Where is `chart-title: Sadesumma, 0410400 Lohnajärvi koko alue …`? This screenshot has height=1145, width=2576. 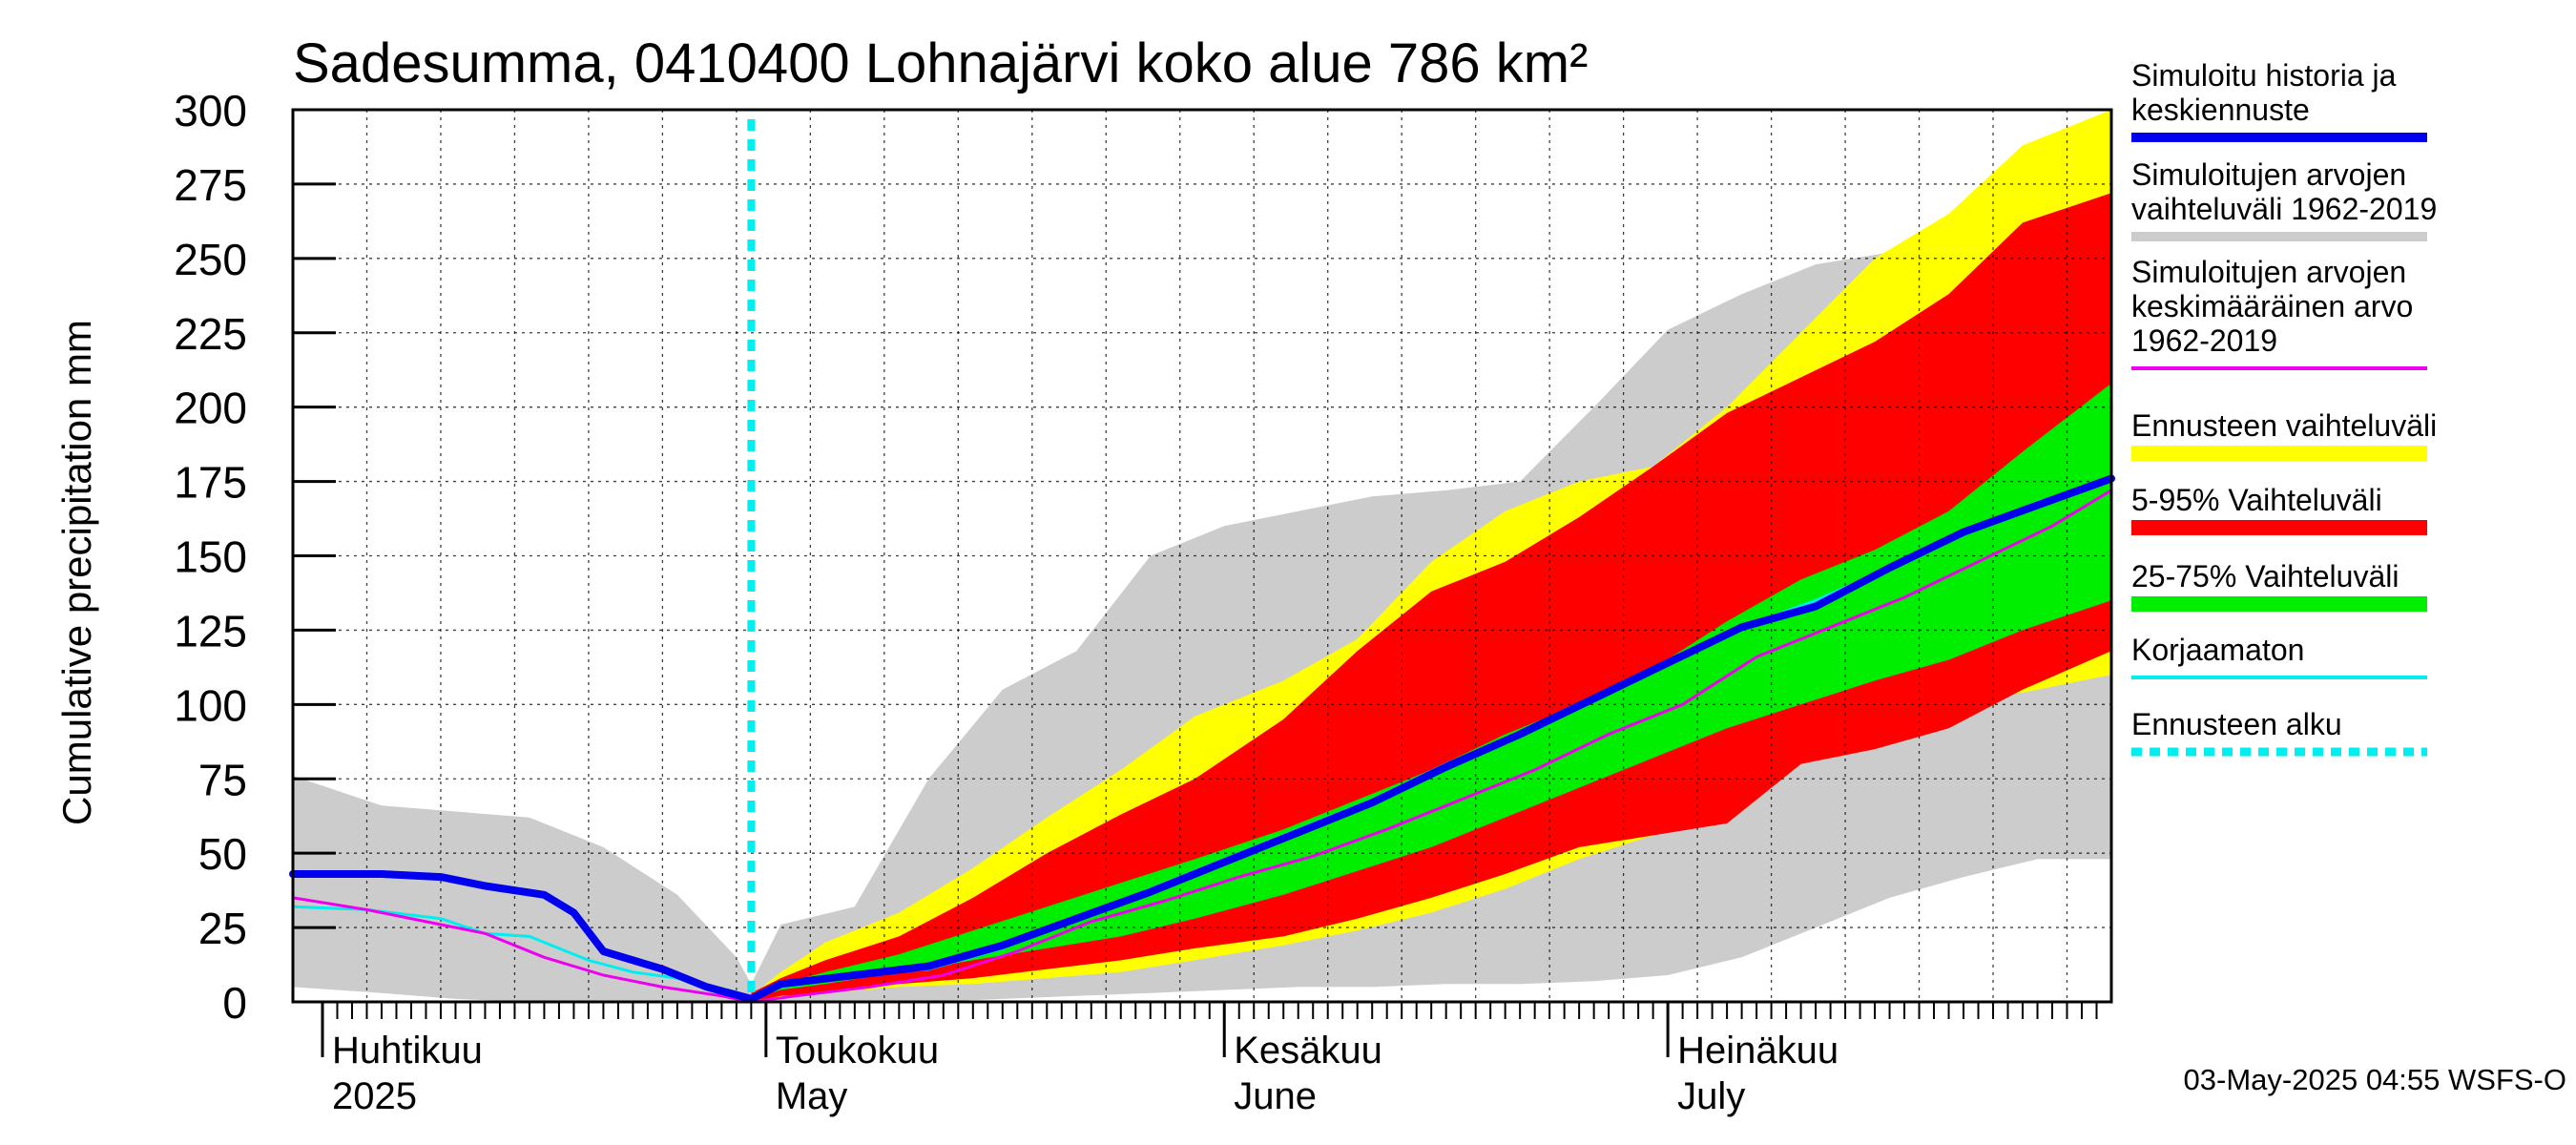 chart-title: Sadesumma, 0410400 Lohnajärvi koko alue … is located at coordinates (940, 63).